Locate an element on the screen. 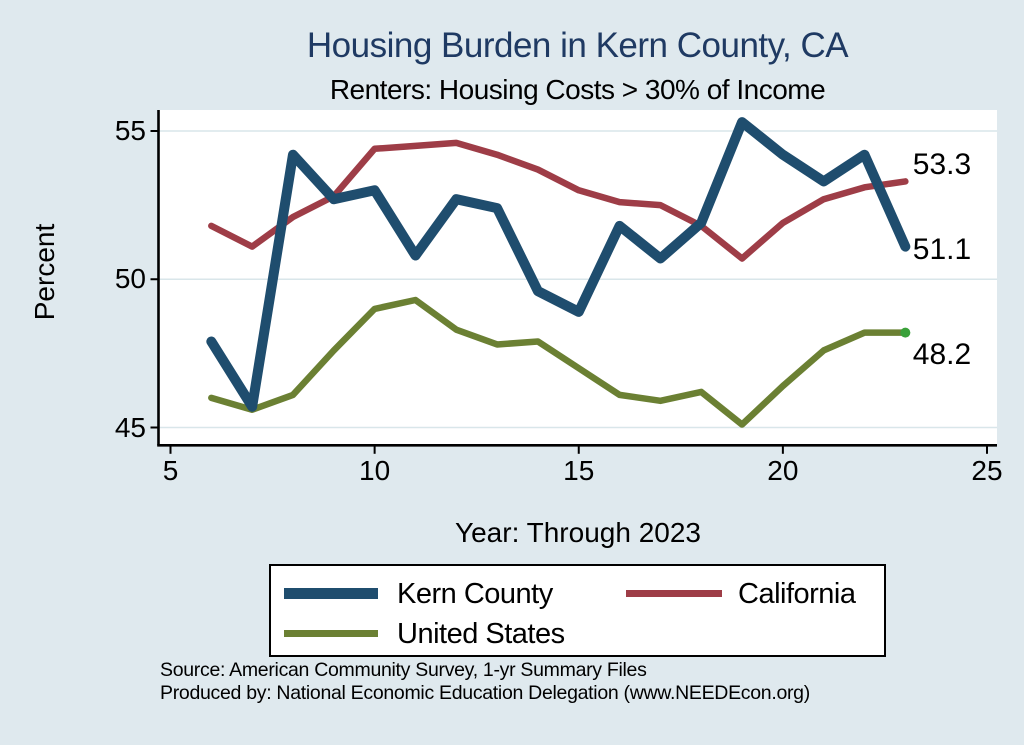 The width and height of the screenshot is (1024, 745). chart-title: Housing Burden in Kern County, CA is located at coordinates (577, 45).